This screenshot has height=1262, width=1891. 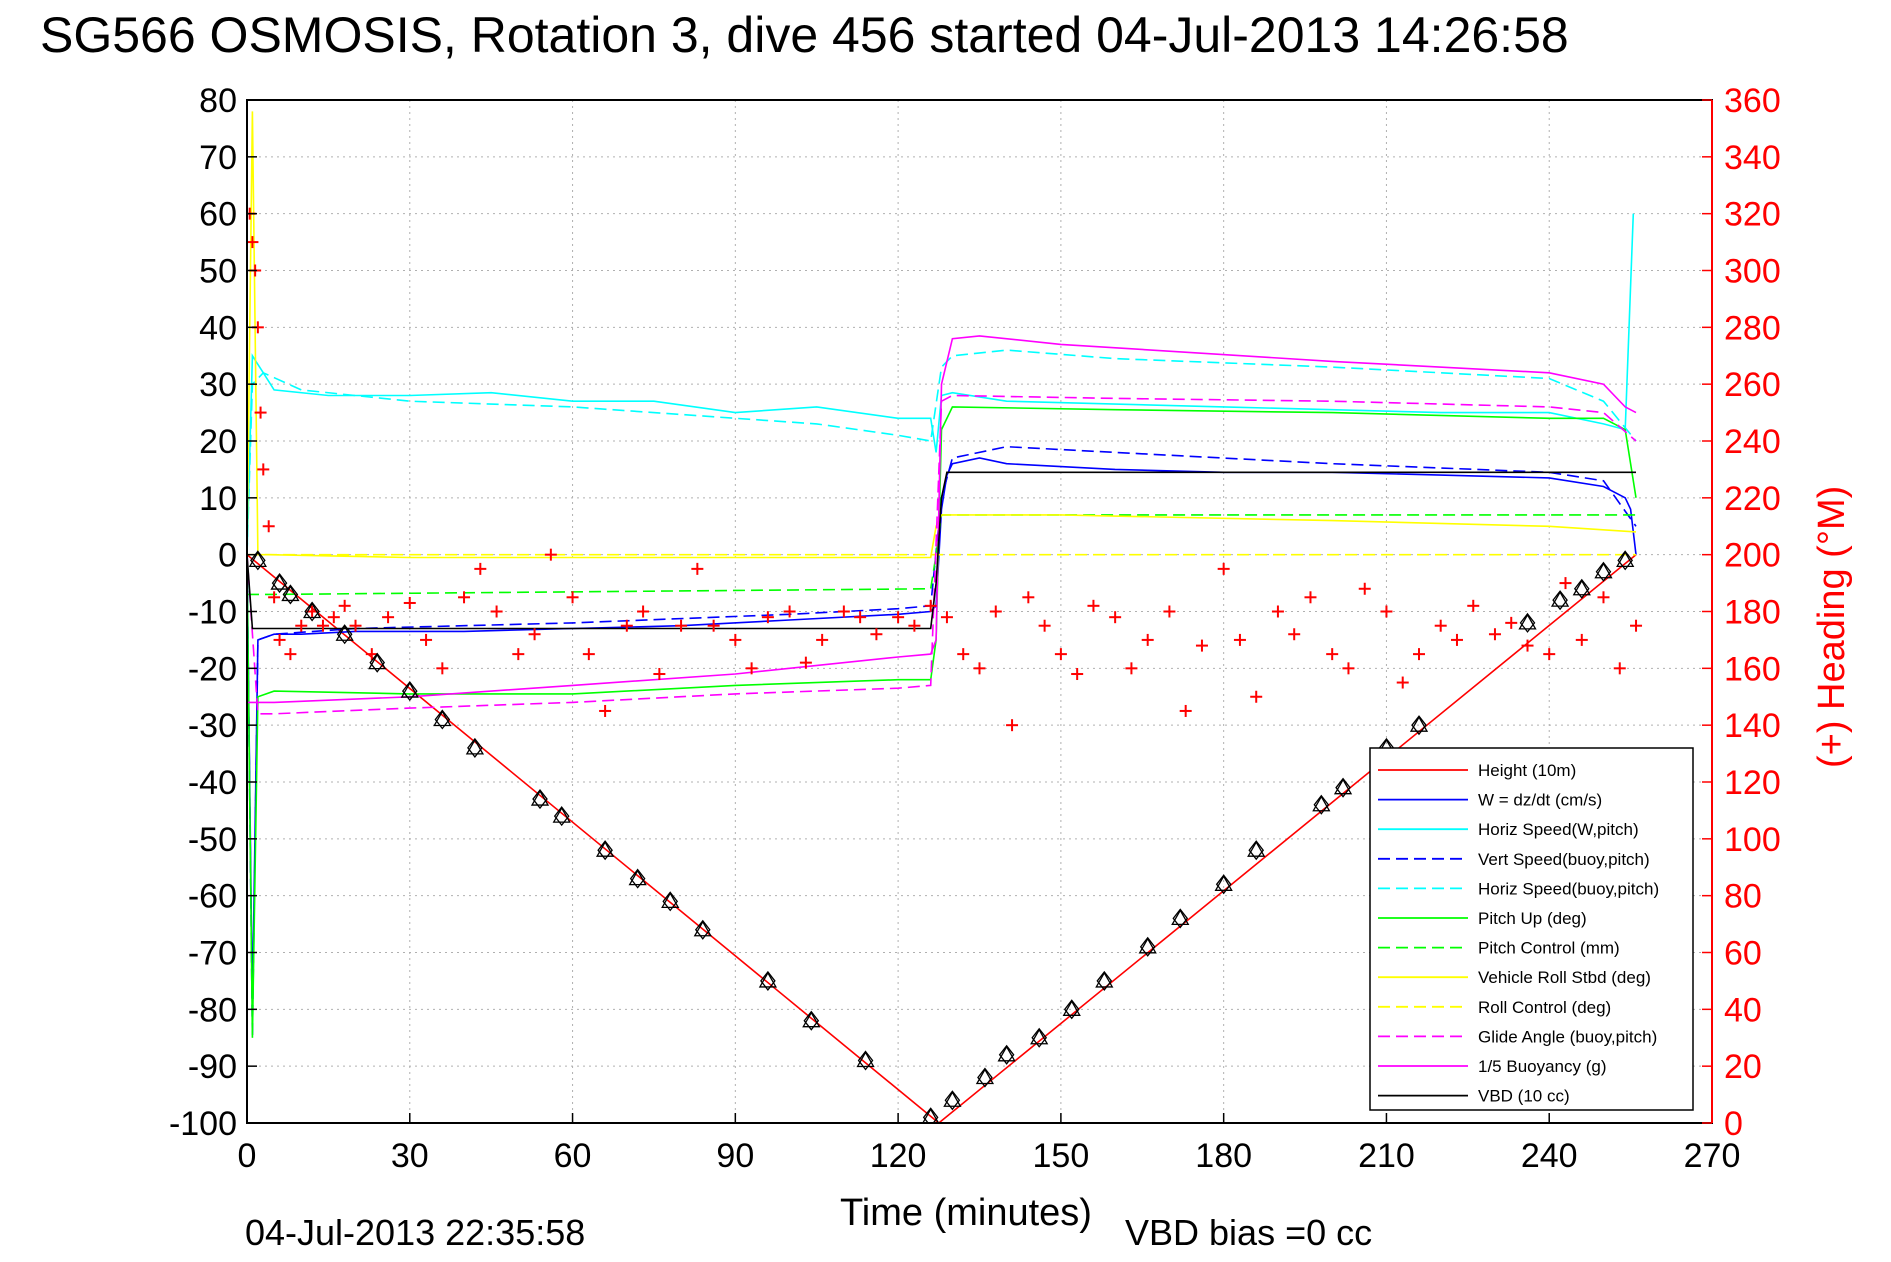 What do you see at coordinates (1743, 1067) in the screenshot?
I see `y-right-tick-label: 20` at bounding box center [1743, 1067].